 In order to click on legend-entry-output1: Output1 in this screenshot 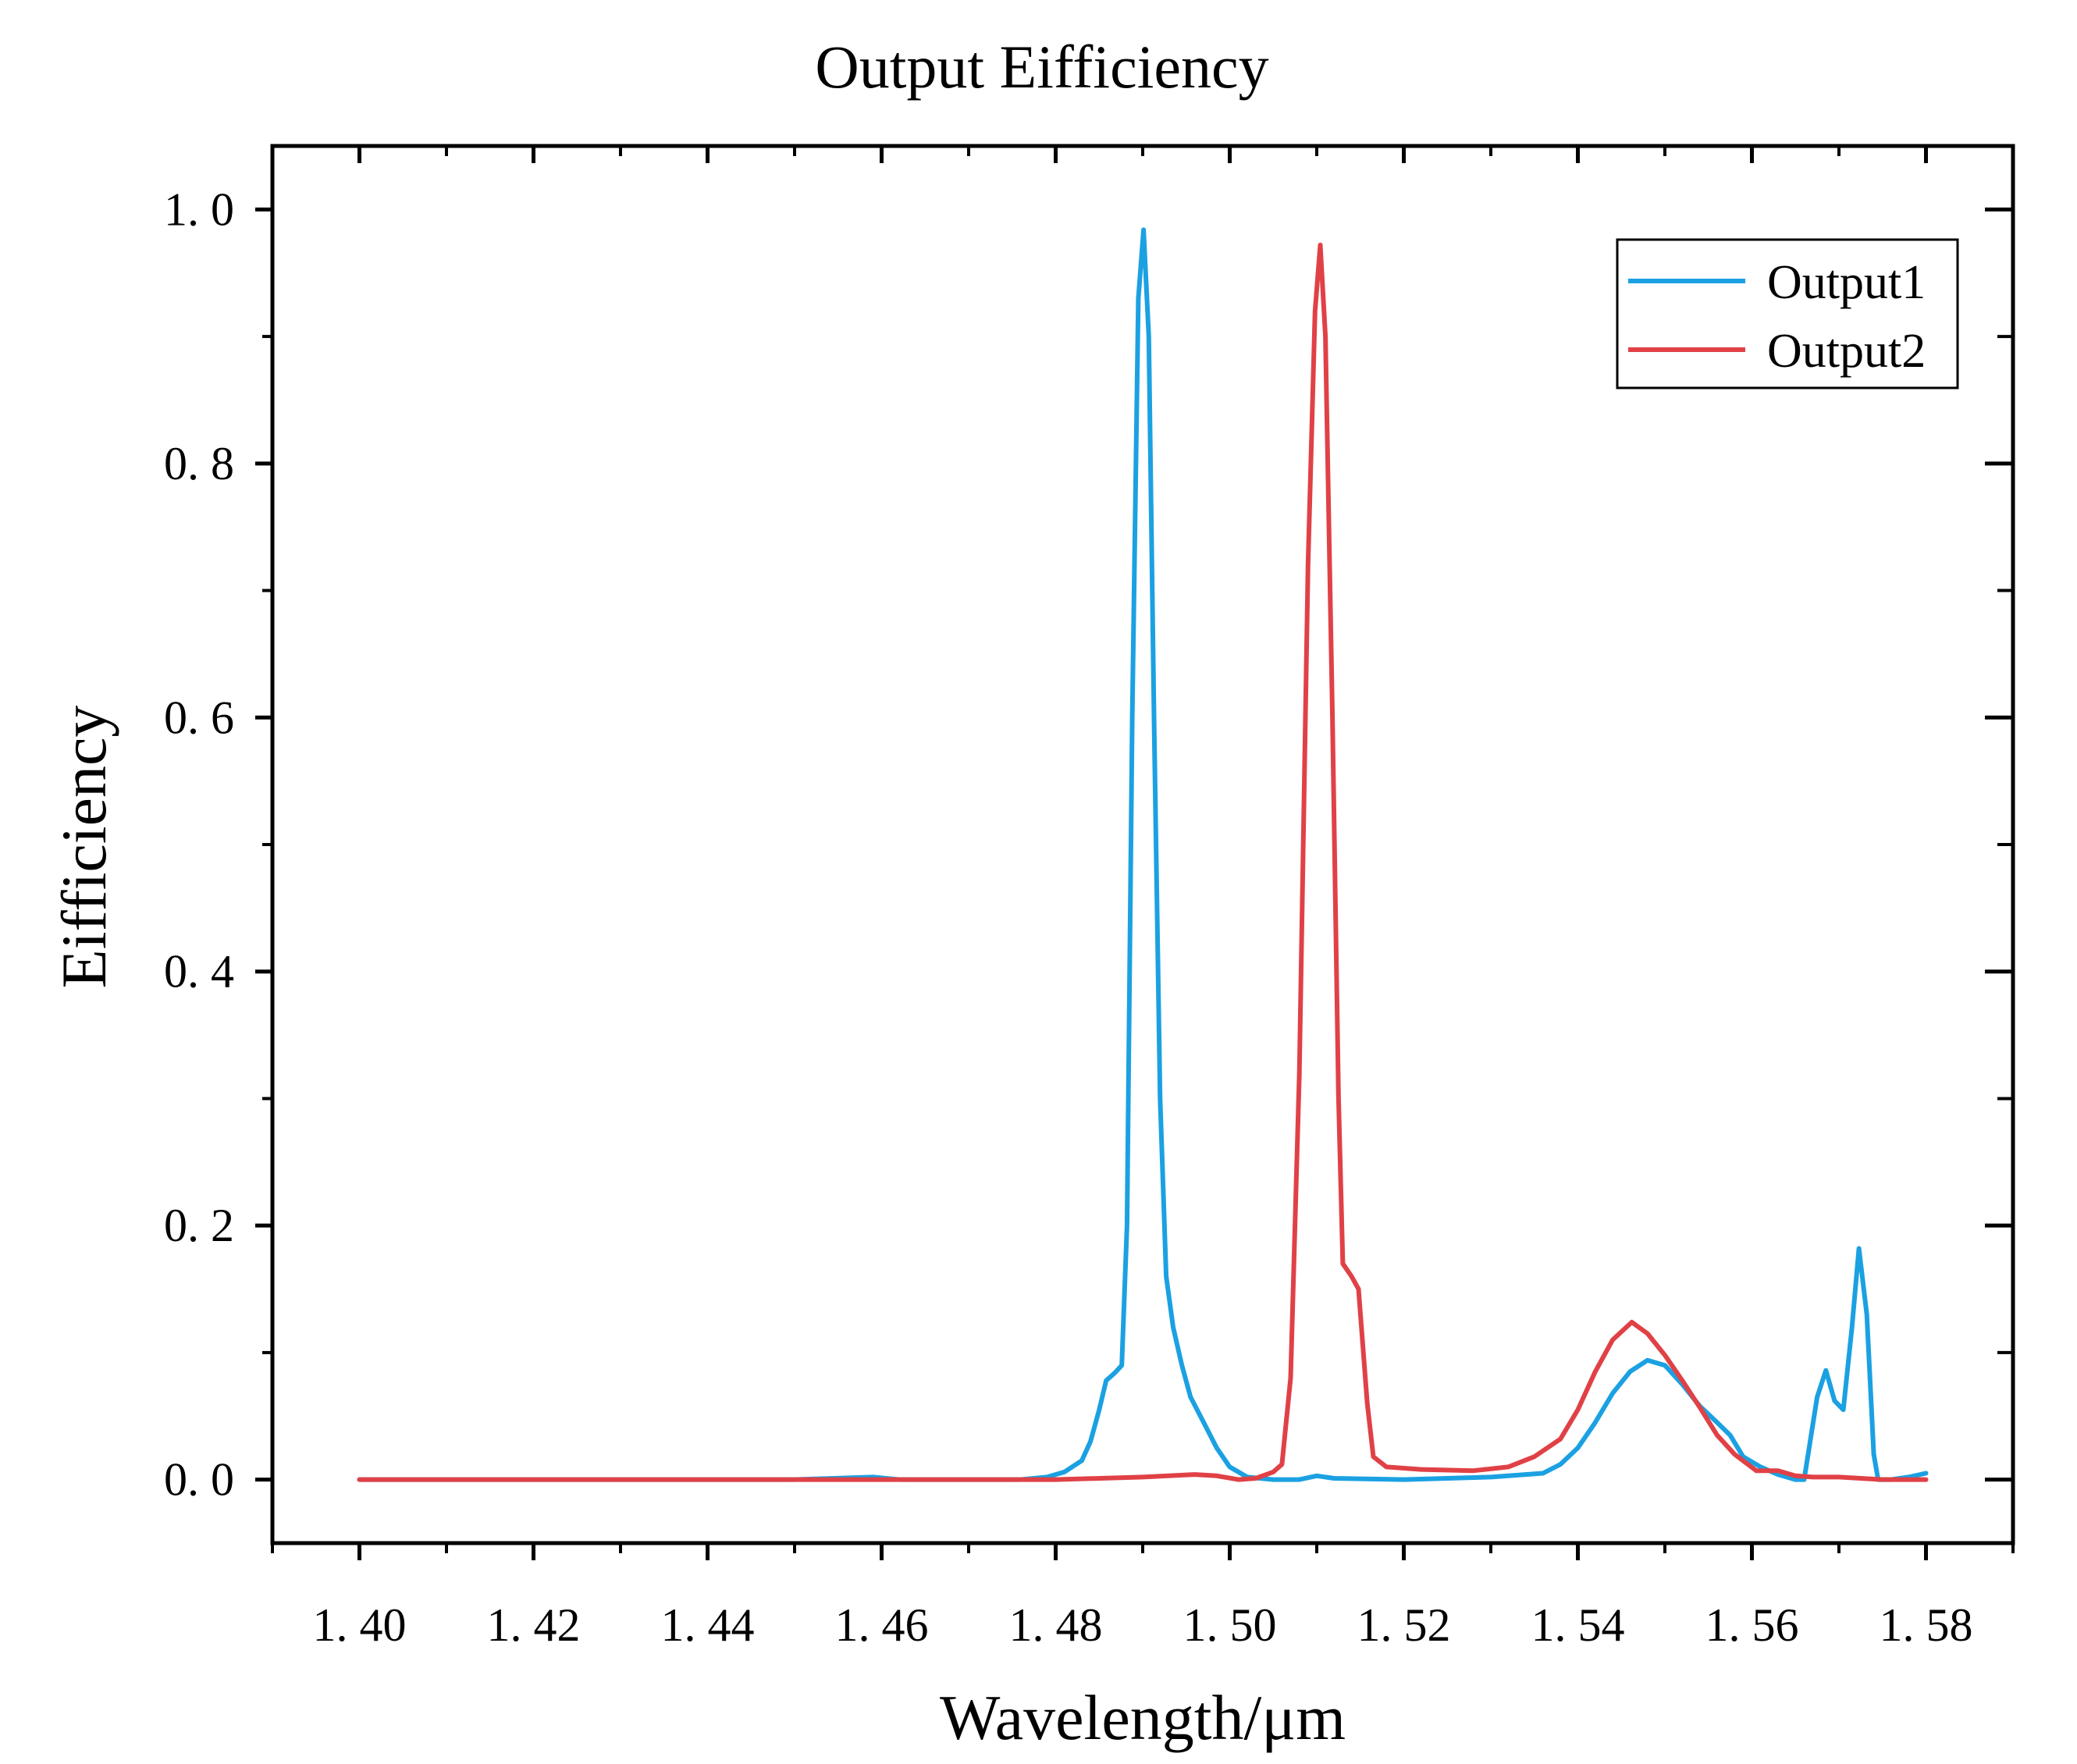, I will do `click(1846, 282)`.